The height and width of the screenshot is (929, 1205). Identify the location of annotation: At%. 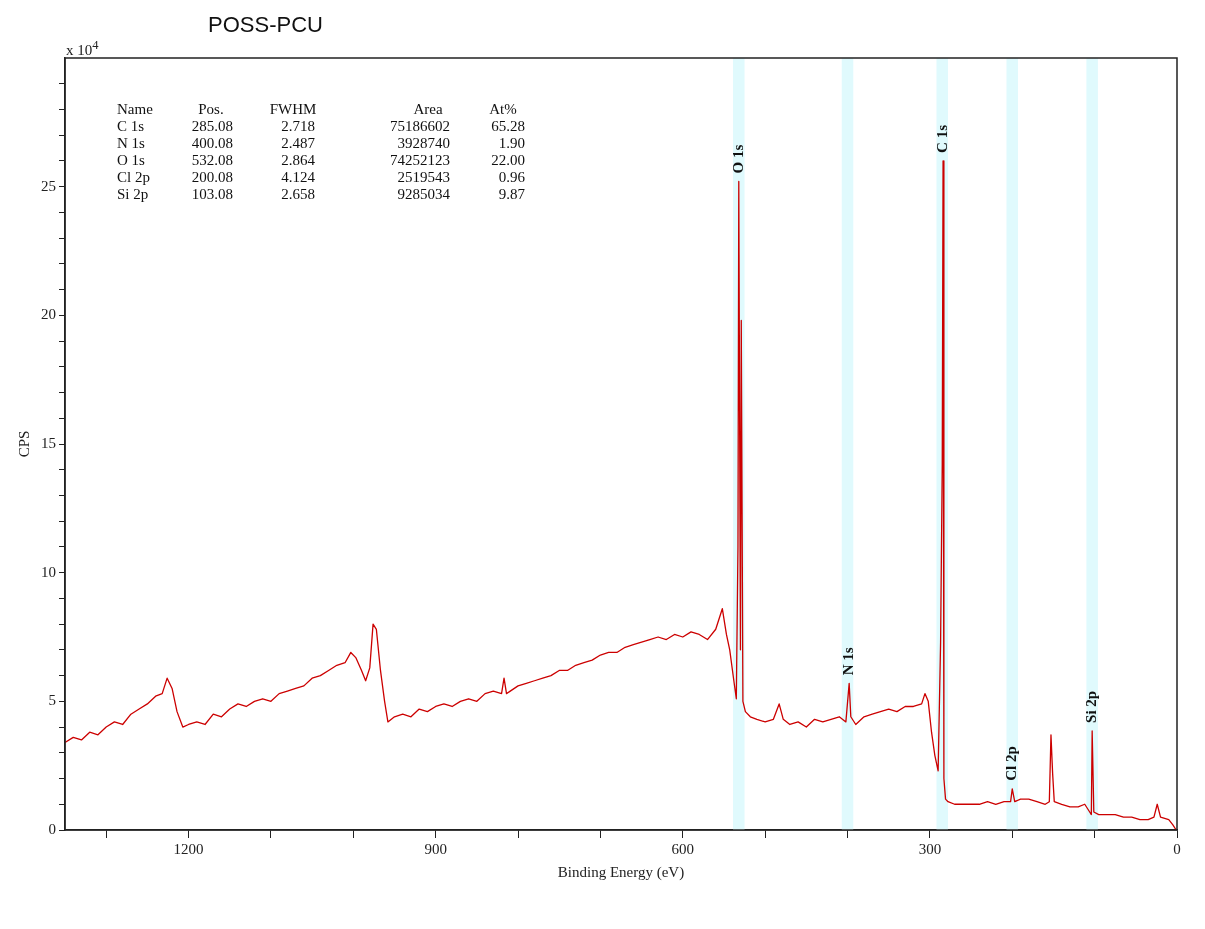
(503, 108).